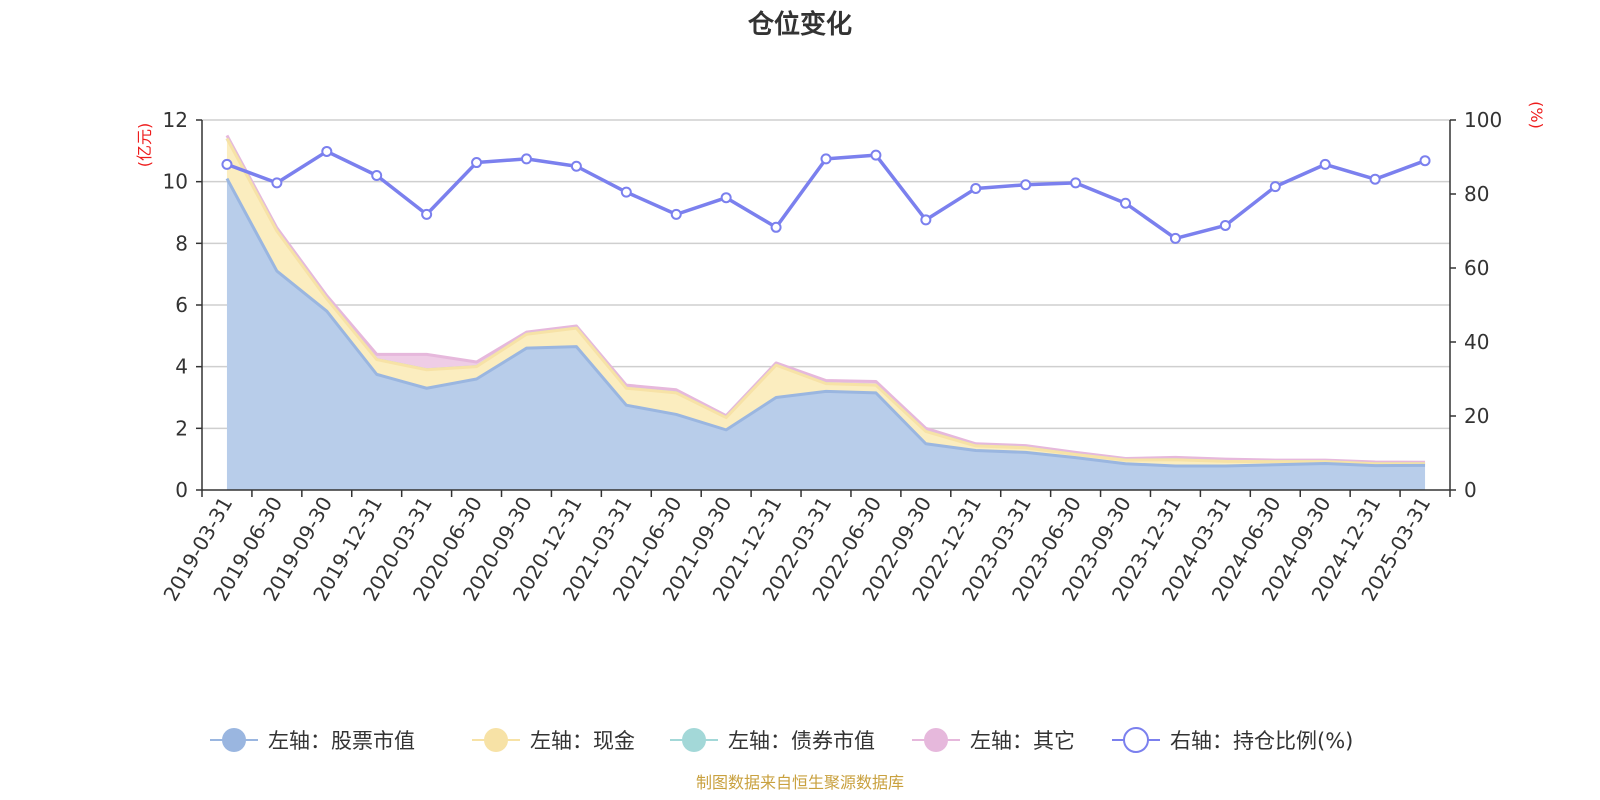 The image size is (1600, 800). I want to click on right-tick-label: 20, so click(1476, 416).